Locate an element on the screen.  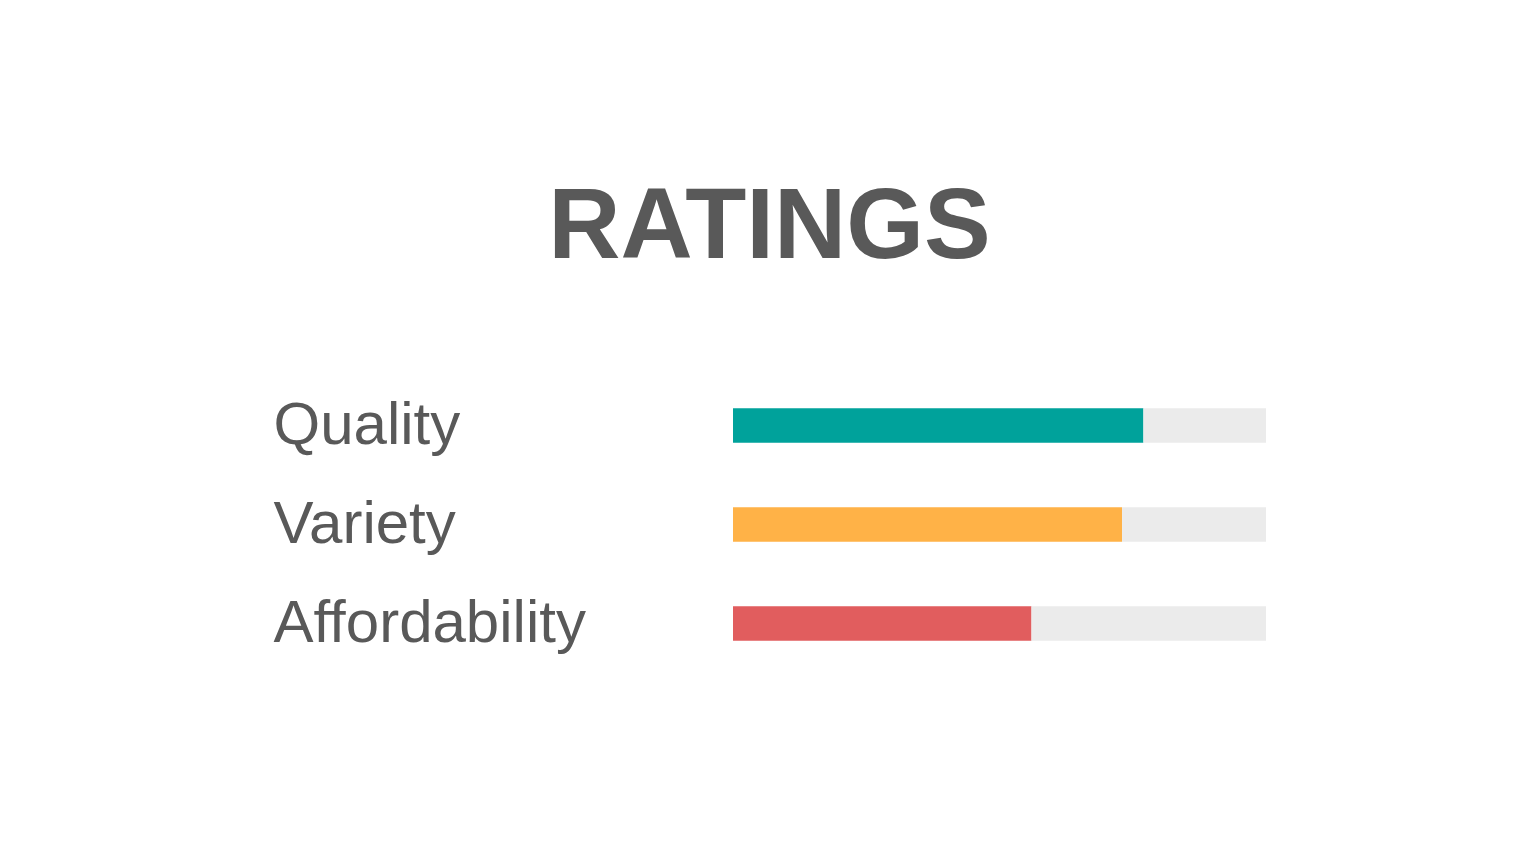
y-tick-label: Quality is located at coordinates (367, 423).